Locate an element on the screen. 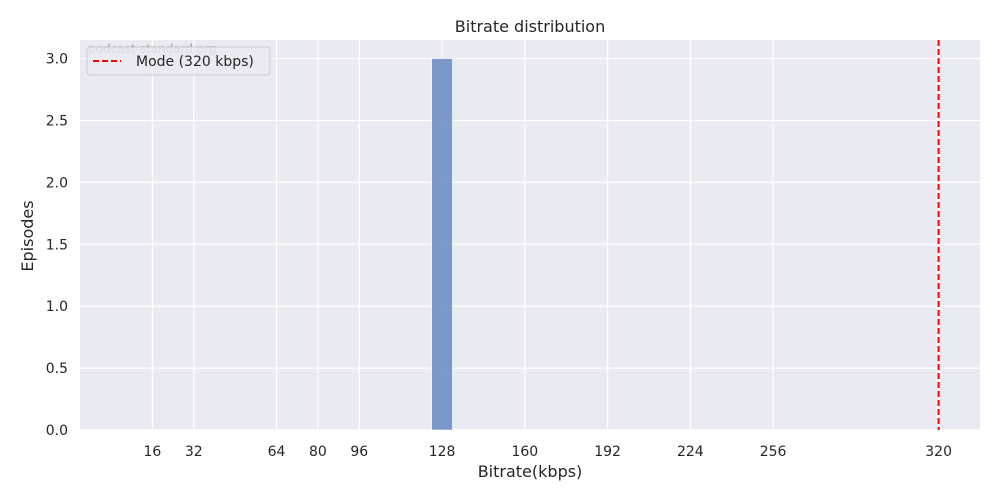 This screenshot has height=500, width=1000. legend: Mode (320 kbps) is located at coordinates (178, 61).